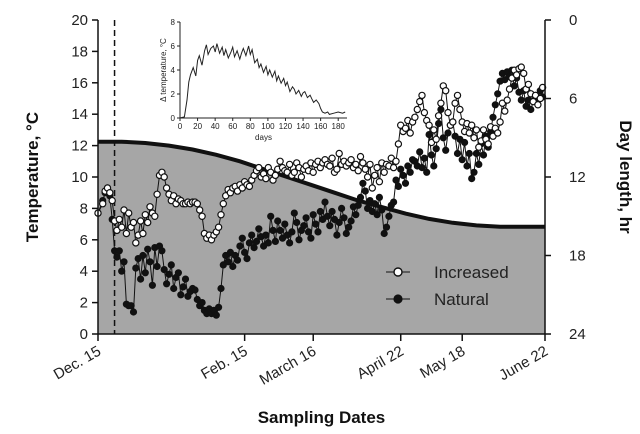 Image resolution: width=640 pixels, height=434 pixels. Describe the element at coordinates (573, 99) in the screenshot. I see `y2-tick-label: 6` at that location.